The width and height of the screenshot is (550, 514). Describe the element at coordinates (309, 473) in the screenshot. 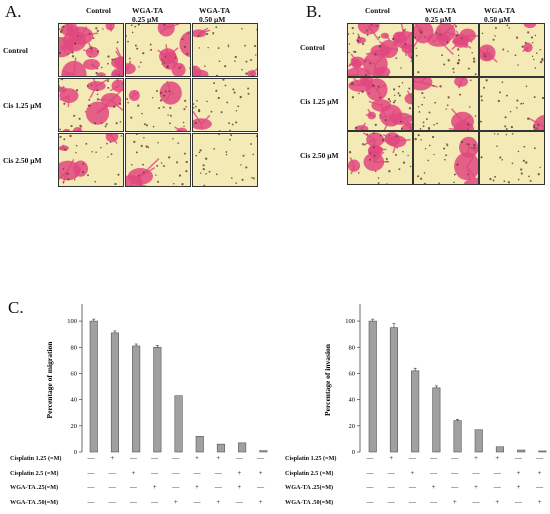

I see `treatment-label: Cisplatin 2.5 (=M)` at that location.